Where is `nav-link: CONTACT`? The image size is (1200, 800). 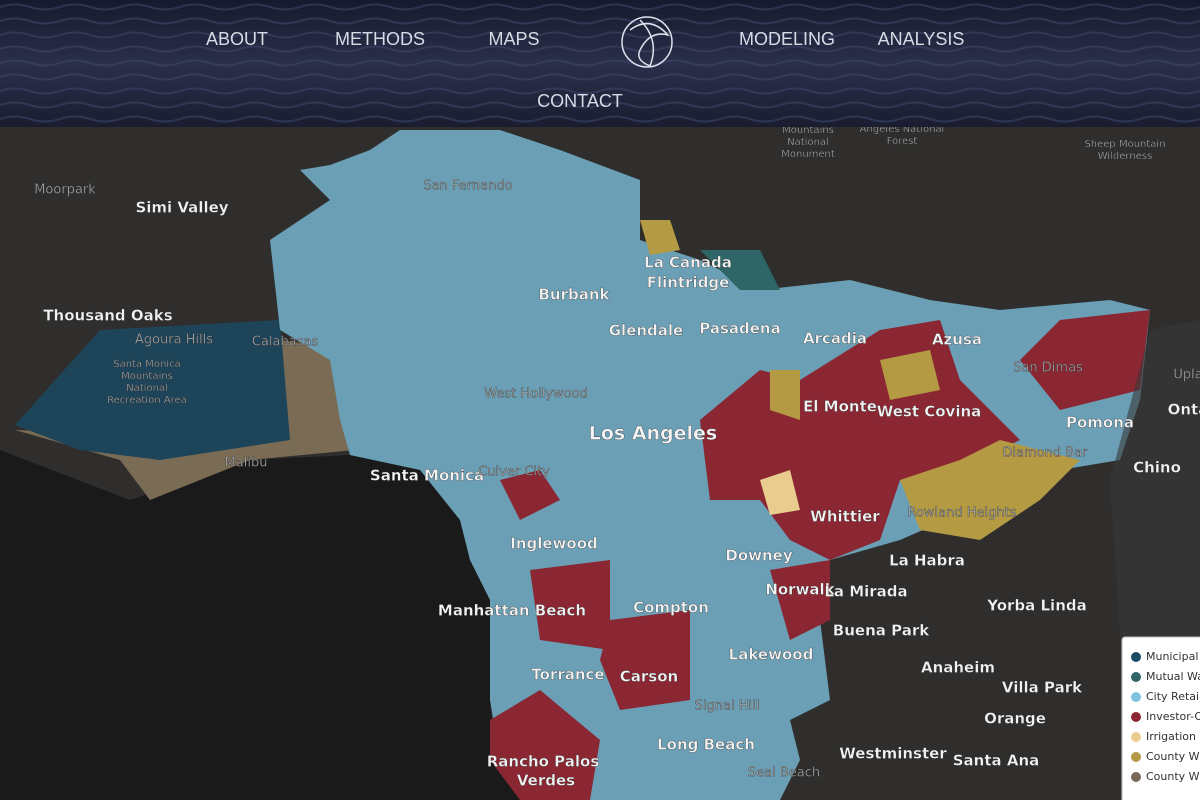
nav-link: CONTACT is located at coordinates (580, 101).